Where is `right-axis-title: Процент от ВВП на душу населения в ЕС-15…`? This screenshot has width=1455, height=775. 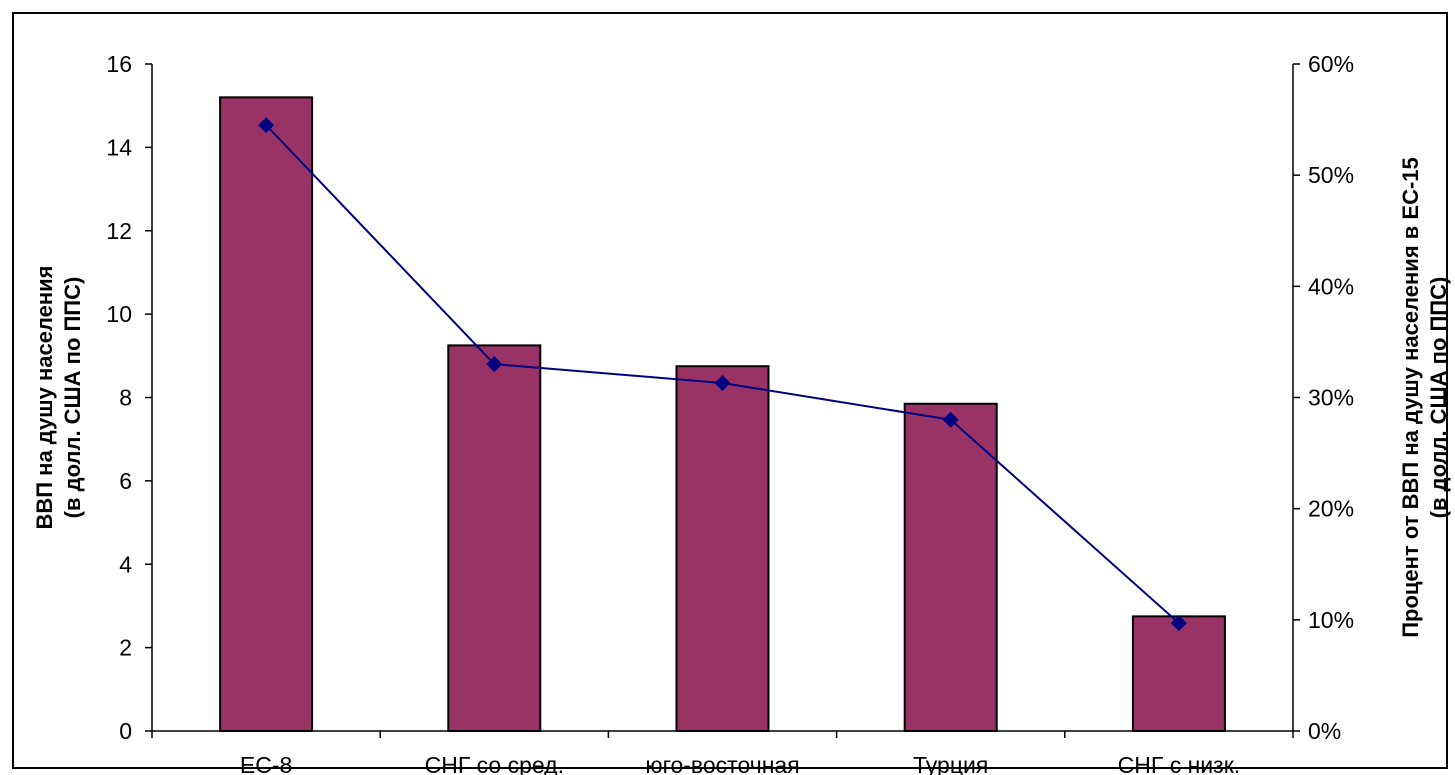 right-axis-title: Процент от ВВП на душу населения в ЕС-15… is located at coordinates (1424, 397).